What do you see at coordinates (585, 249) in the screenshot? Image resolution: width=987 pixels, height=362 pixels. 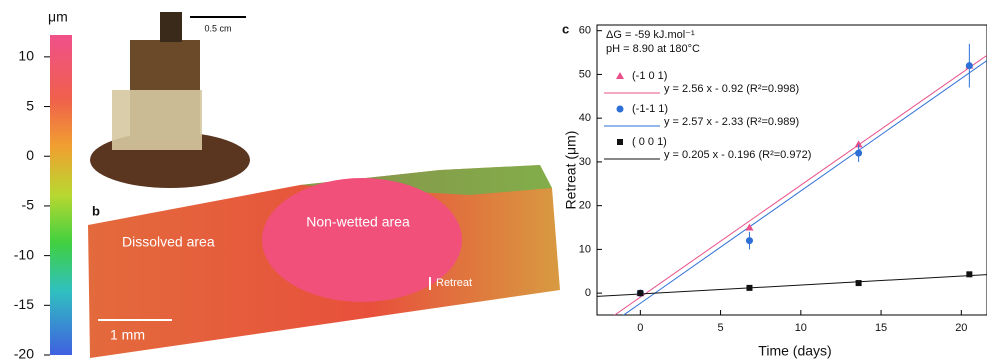 I see `y-tick-label: 10` at bounding box center [585, 249].